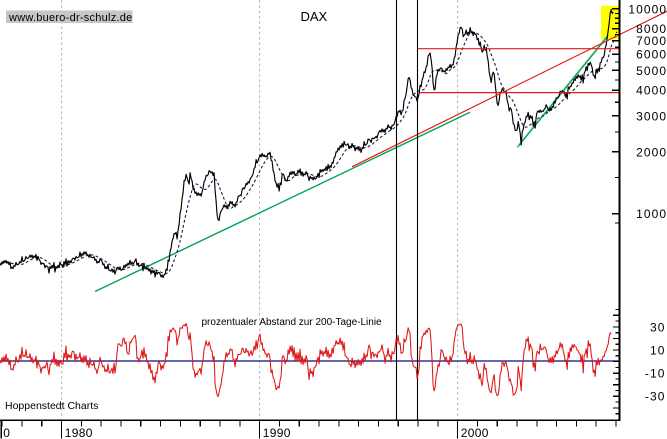  What do you see at coordinates (6, 432) in the screenshot?
I see `svg-text: 0` at bounding box center [6, 432].